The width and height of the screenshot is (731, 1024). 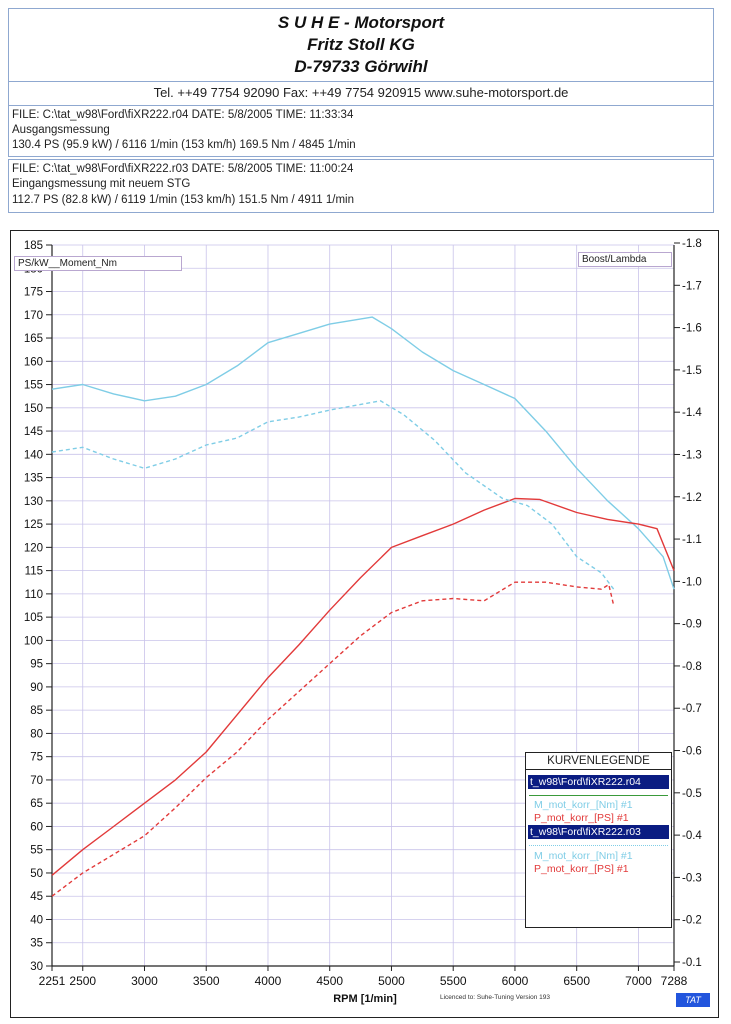 What do you see at coordinates (36, 734) in the screenshot?
I see `y-tick-label: 80` at bounding box center [36, 734].